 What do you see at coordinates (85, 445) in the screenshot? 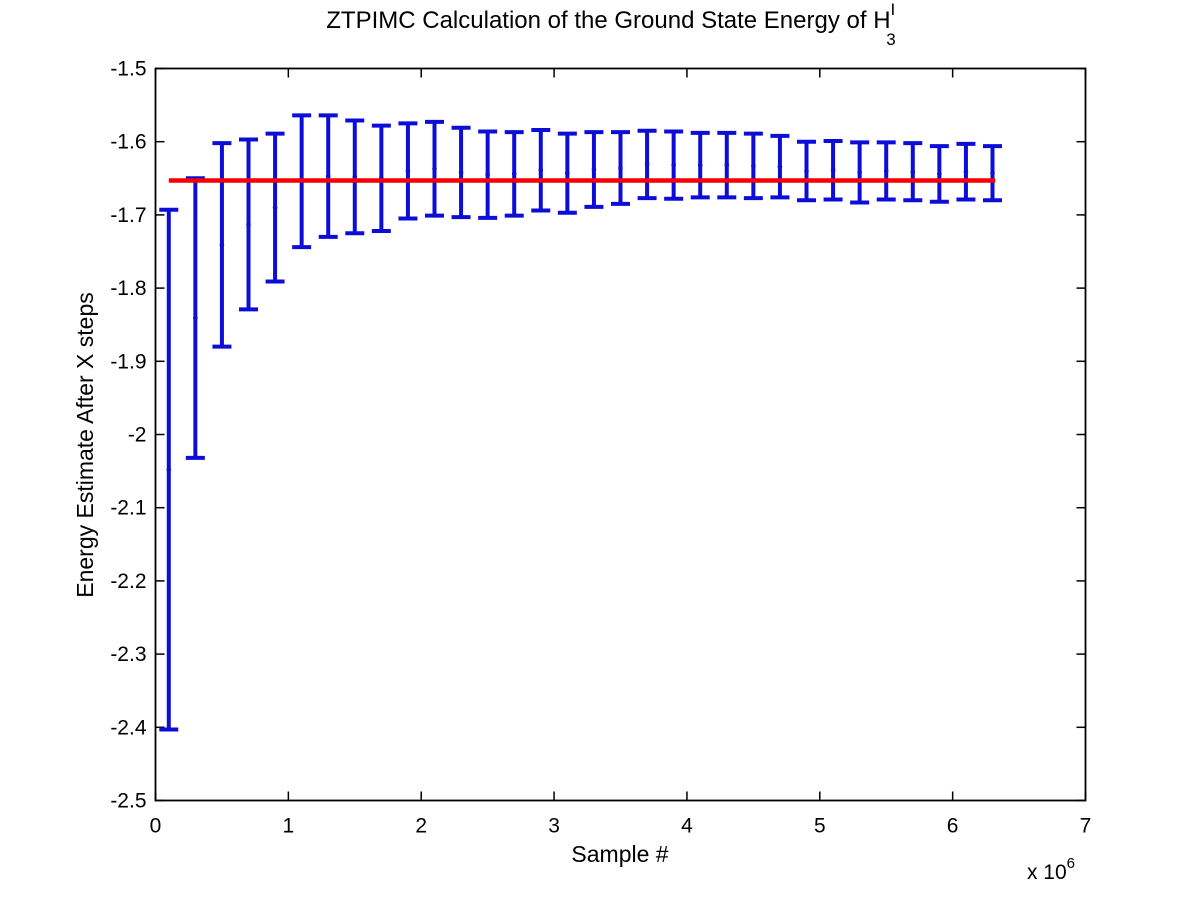
I see `y-axis-label: Energy Estimate After X steps` at bounding box center [85, 445].